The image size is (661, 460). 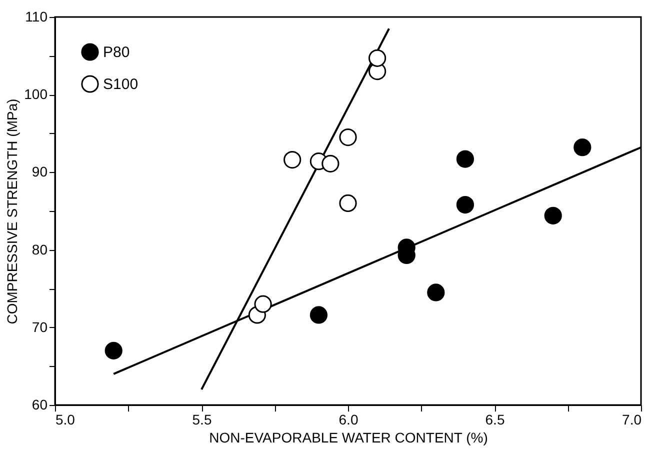 What do you see at coordinates (66, 420) in the screenshot?
I see `x-tick-label: 5.0` at bounding box center [66, 420].